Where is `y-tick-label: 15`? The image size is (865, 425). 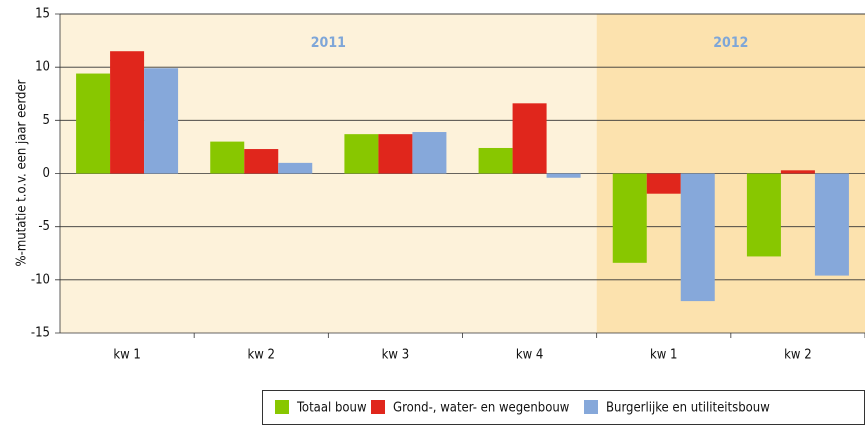 y-tick-label: 15 is located at coordinates (42, 14).